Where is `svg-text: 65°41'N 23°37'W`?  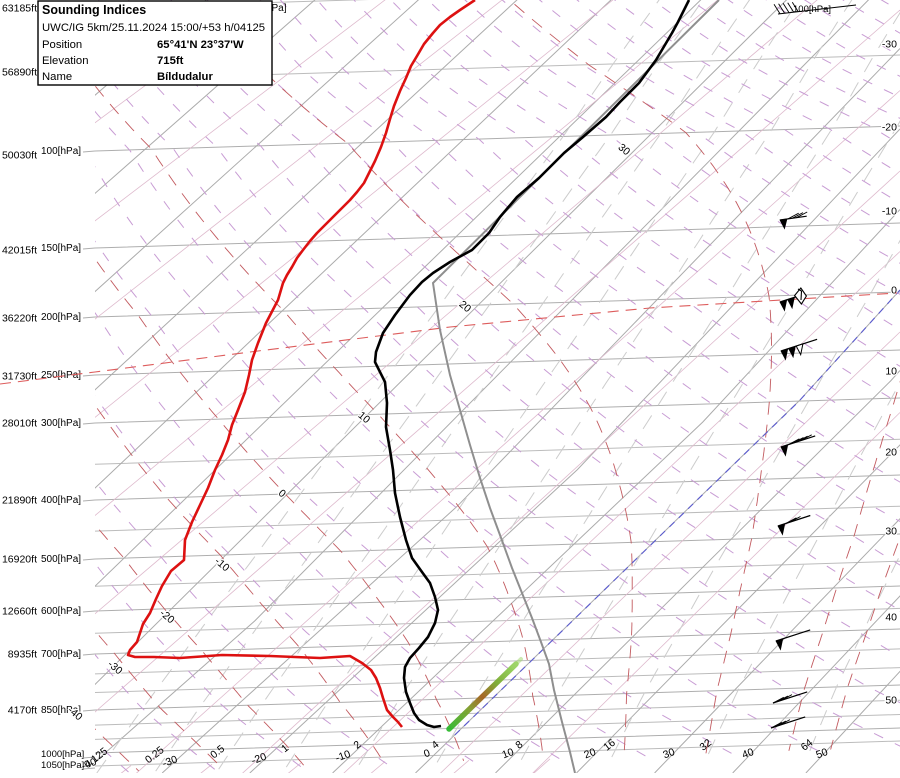
svg-text: 65°41'N 23°37'W is located at coordinates (200, 45).